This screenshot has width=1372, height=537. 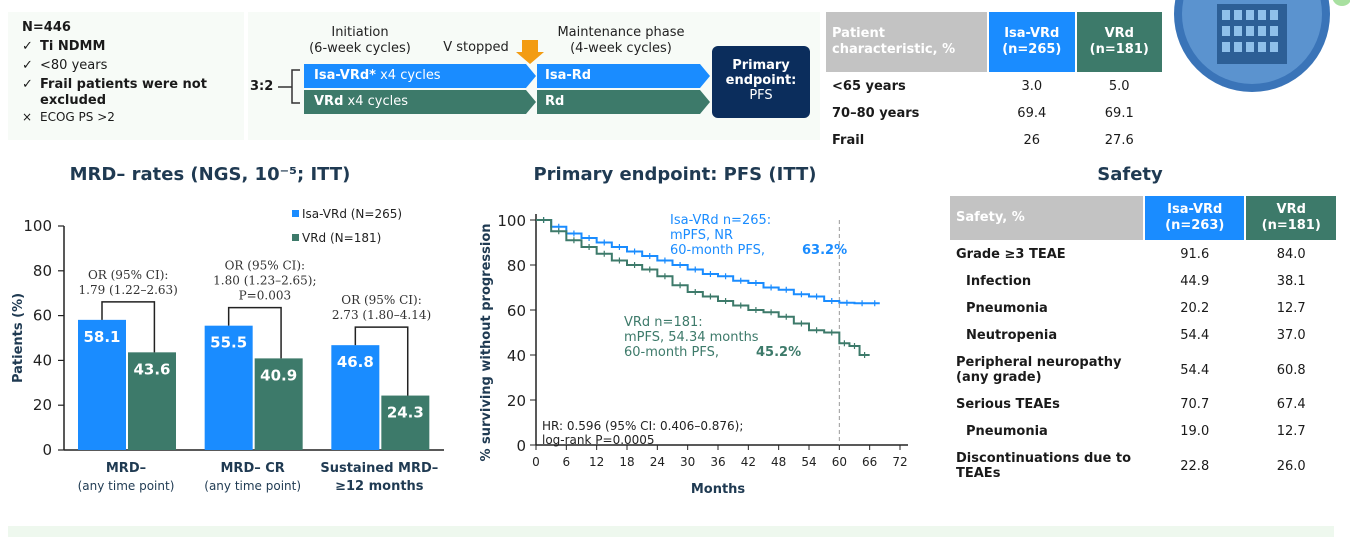 What do you see at coordinates (899, 462) in the screenshot?
I see `x-tick-label: 72` at bounding box center [899, 462].